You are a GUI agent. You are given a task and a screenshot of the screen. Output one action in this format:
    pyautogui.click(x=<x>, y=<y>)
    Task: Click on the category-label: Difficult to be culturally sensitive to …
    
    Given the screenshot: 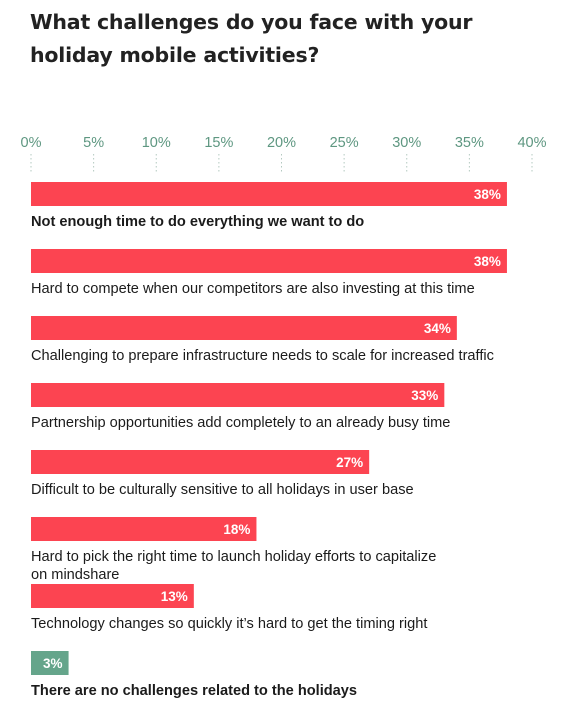 What is the action you would take?
    pyautogui.click(x=222, y=490)
    